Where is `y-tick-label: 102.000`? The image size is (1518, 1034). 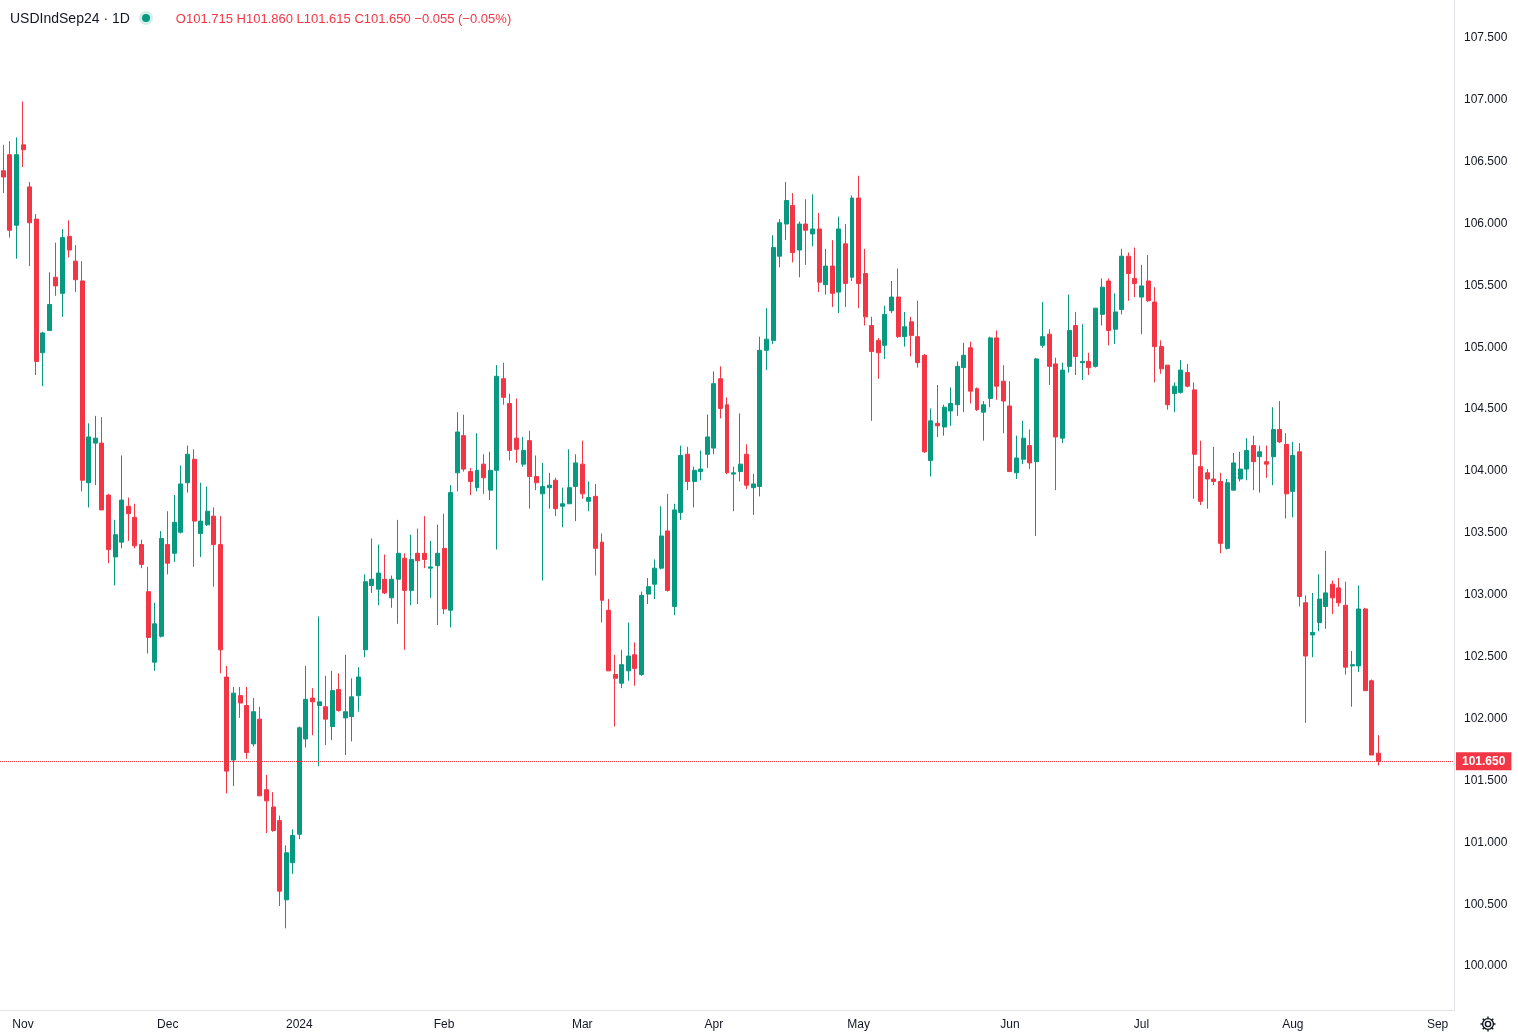 y-tick-label: 102.000 is located at coordinates (1486, 717).